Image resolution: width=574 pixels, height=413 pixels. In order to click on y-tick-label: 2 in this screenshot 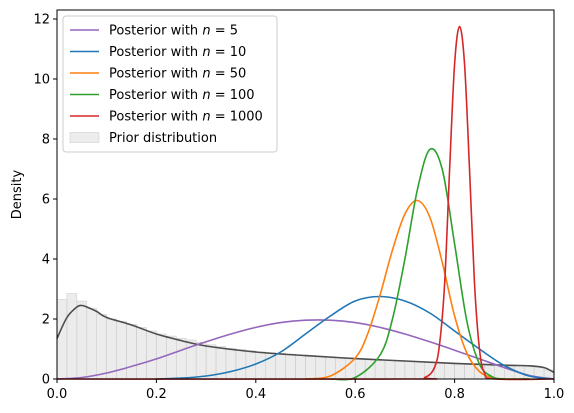, I will do `click(46, 320)`.